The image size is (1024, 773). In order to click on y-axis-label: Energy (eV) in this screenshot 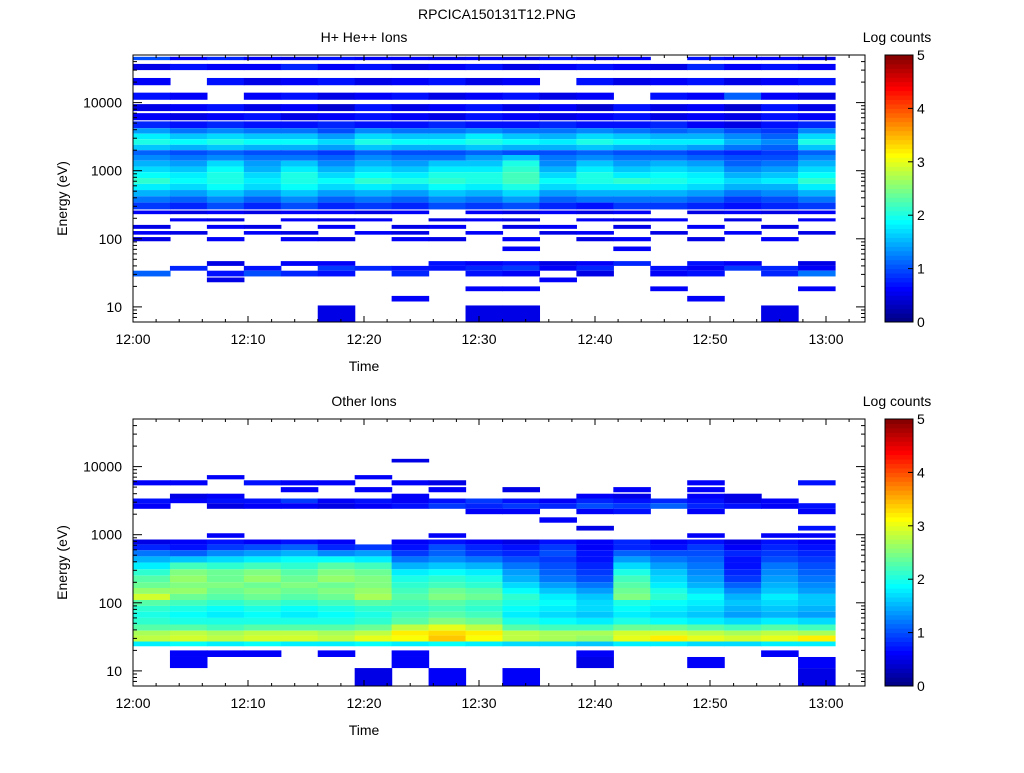, I will do `click(62, 198)`.